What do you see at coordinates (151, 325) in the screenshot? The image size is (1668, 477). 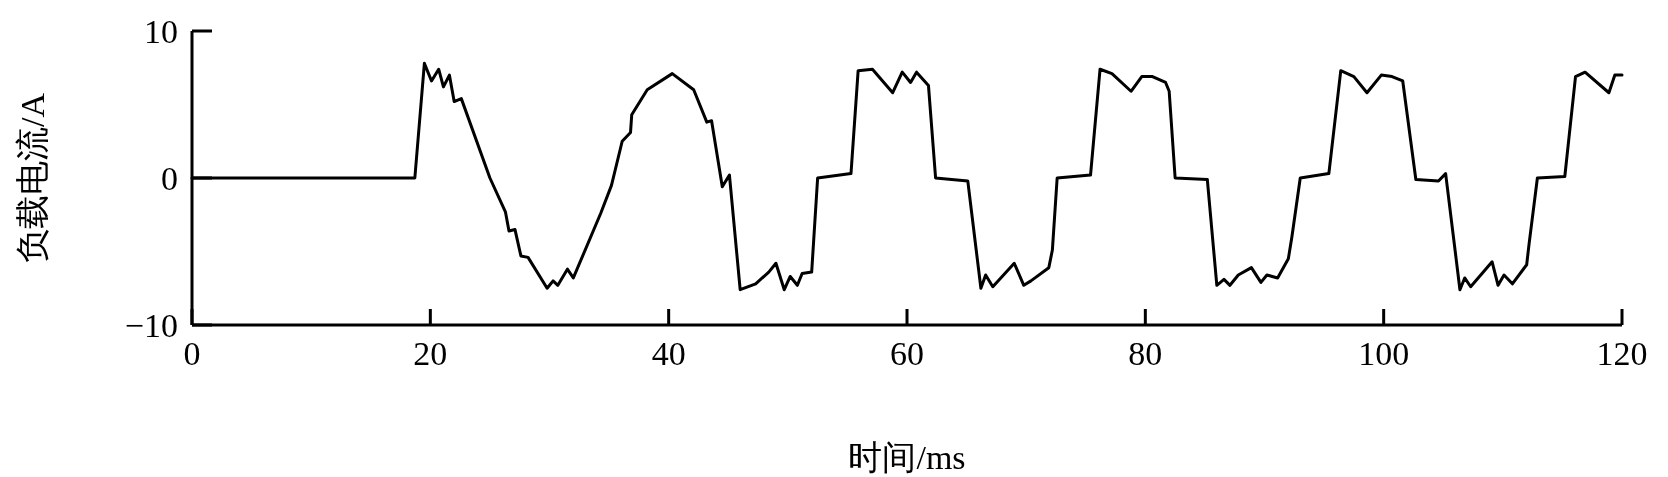 I see `y-tick-label: −10` at bounding box center [151, 325].